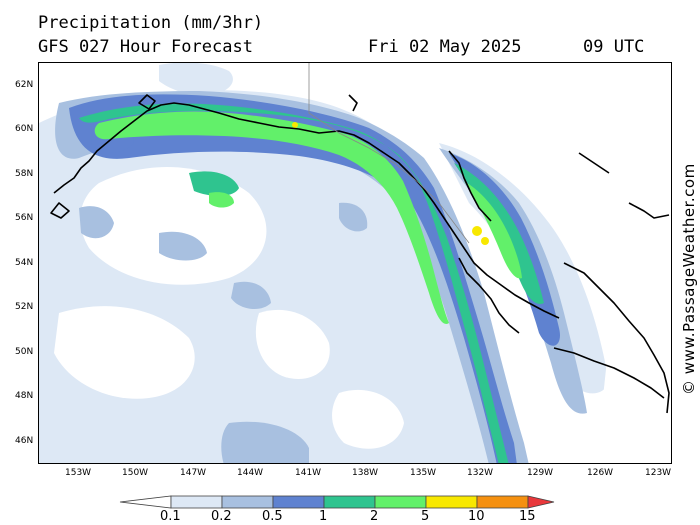 The image size is (700, 525). I want to click on lat-label-56n: 56N, so click(24, 218).